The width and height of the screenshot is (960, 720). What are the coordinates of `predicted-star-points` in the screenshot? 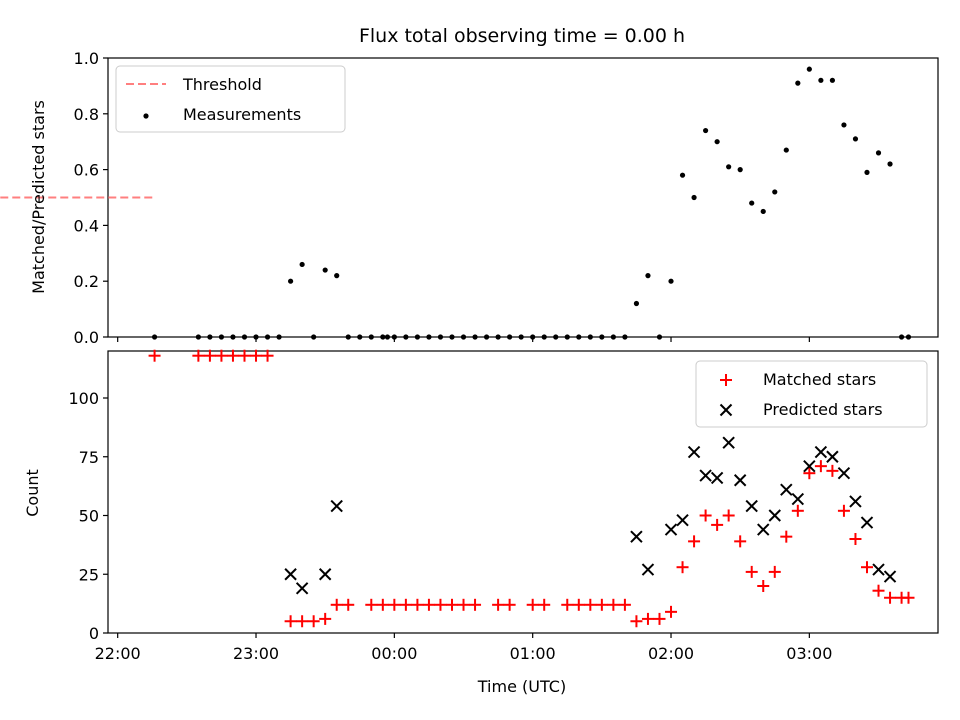 It's located at (590, 515).